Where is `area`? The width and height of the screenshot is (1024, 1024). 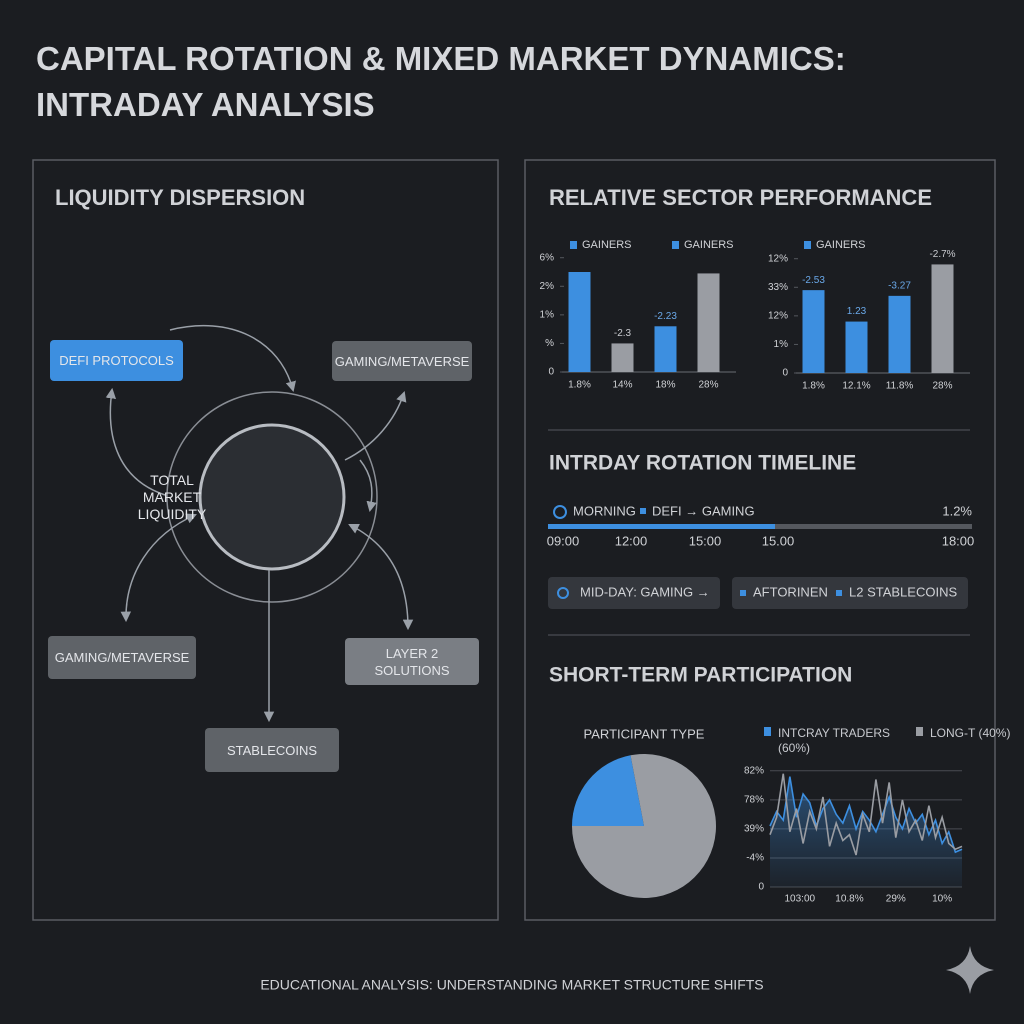 area is located at coordinates (866, 831).